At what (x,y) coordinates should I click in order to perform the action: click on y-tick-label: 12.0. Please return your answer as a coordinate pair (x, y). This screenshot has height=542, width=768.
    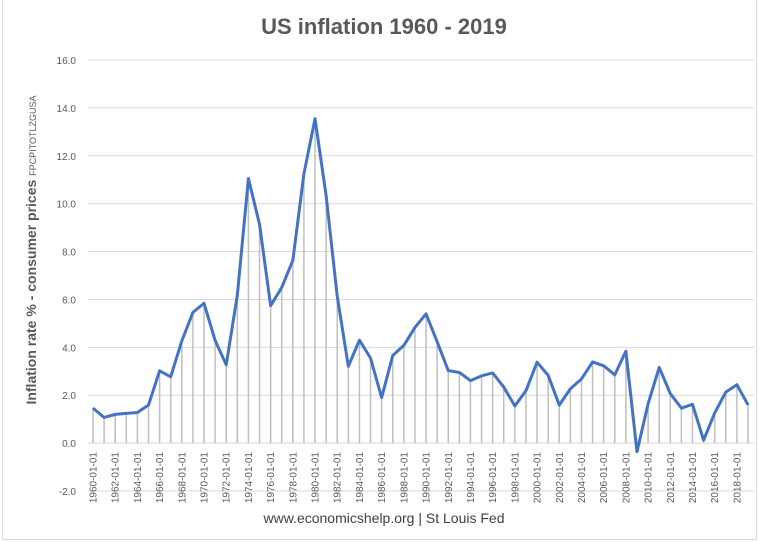
    Looking at the image, I should click on (67, 157).